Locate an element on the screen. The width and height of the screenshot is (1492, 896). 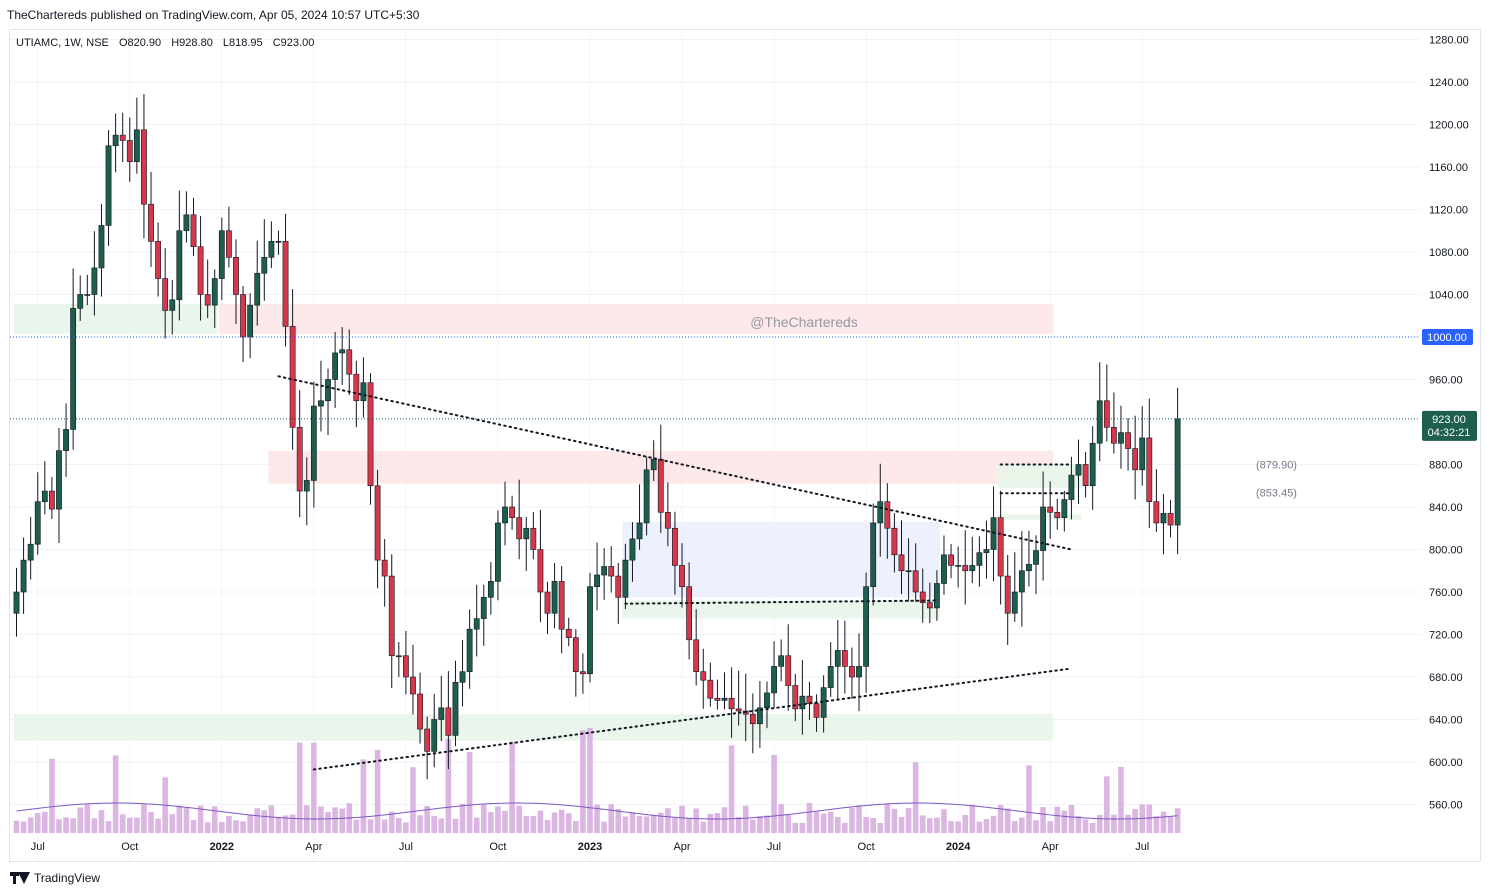
x-tick-label: Apr is located at coordinates (1050, 847).